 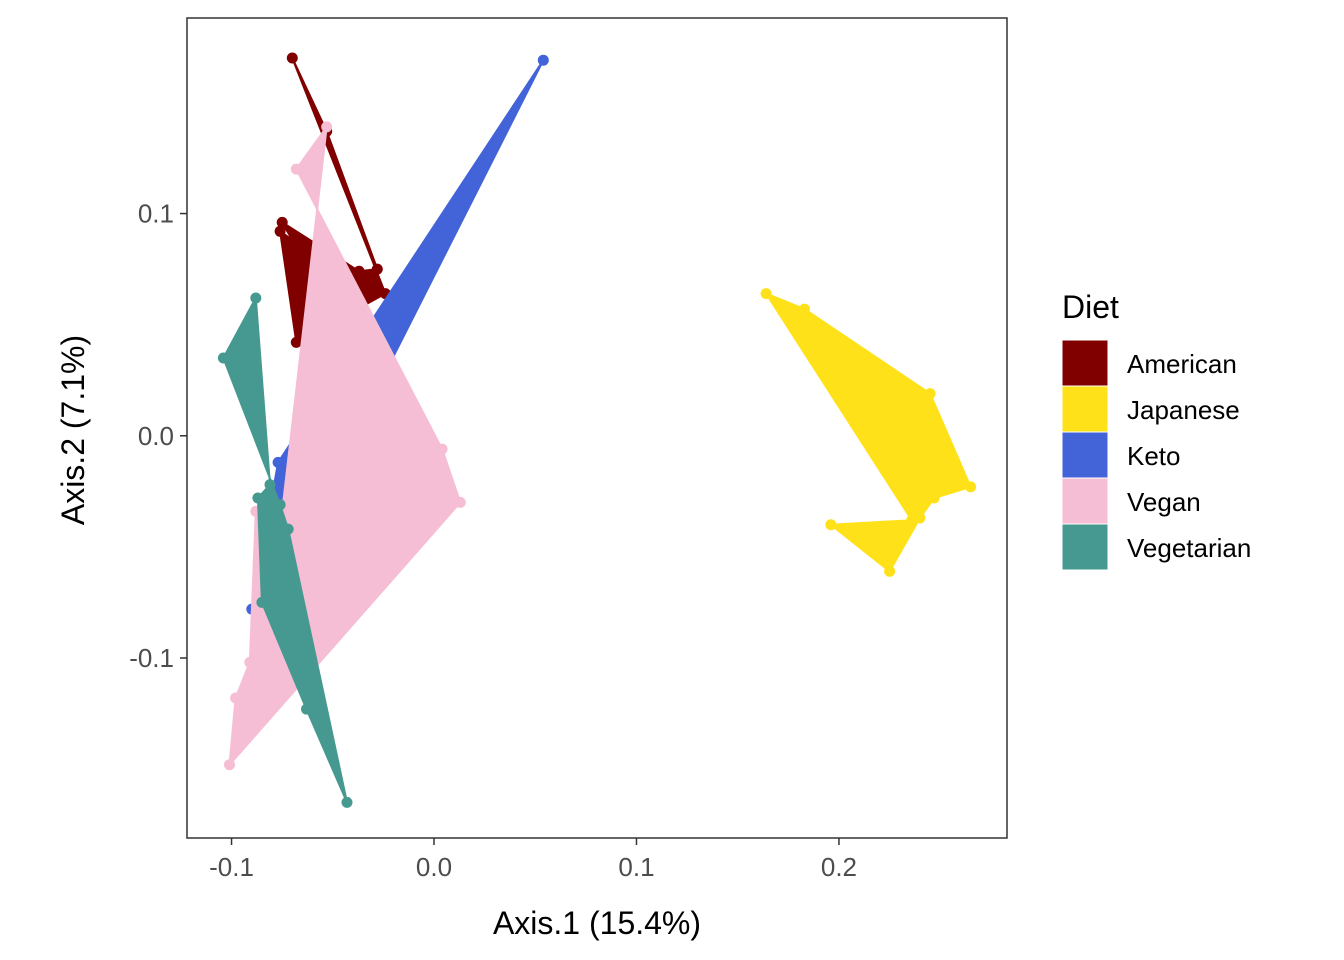 I want to click on legend-key-vegan, so click(x=1085, y=501).